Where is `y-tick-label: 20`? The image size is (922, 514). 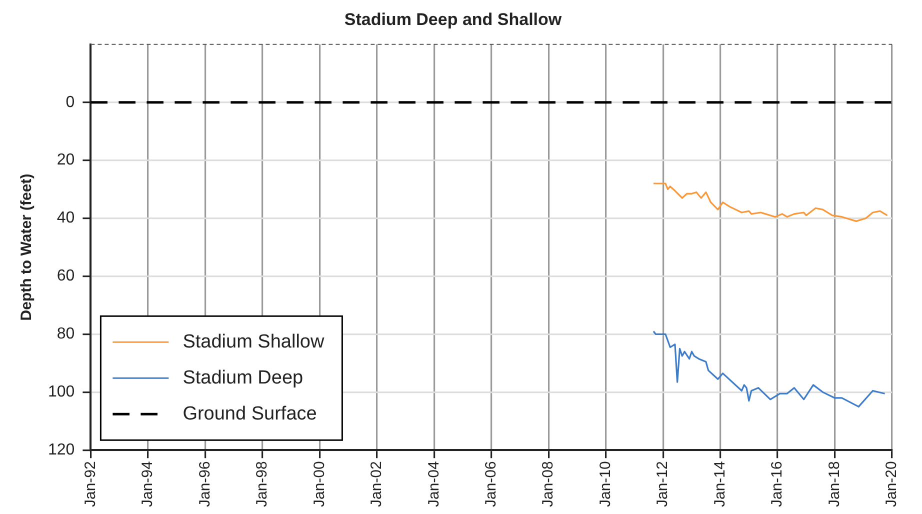
y-tick-label: 20 is located at coordinates (65, 160).